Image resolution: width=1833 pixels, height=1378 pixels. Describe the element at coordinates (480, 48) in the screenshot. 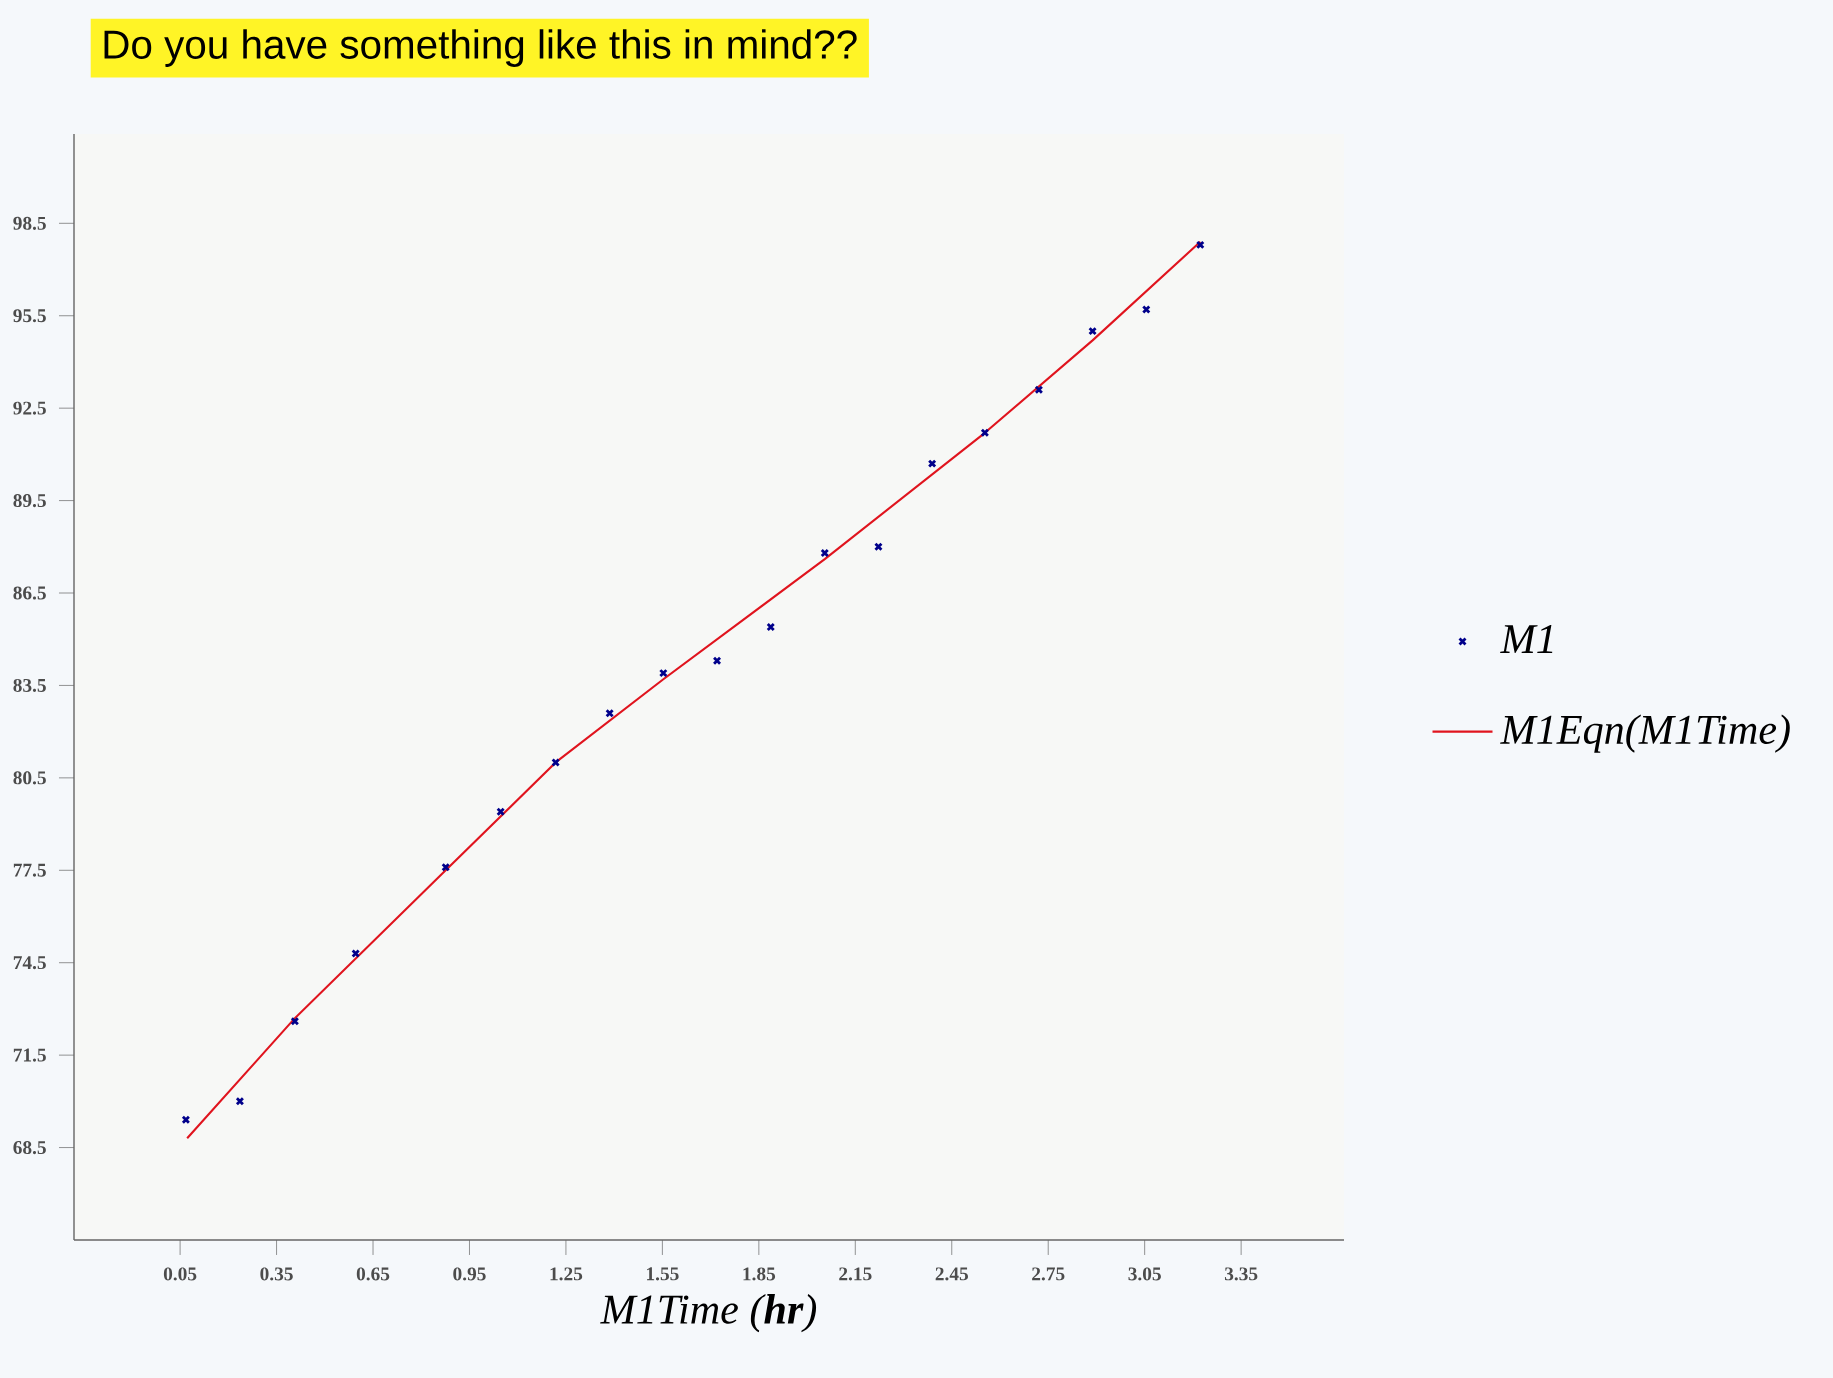

I see `chart-title: Do you have something like this in mind??` at that location.